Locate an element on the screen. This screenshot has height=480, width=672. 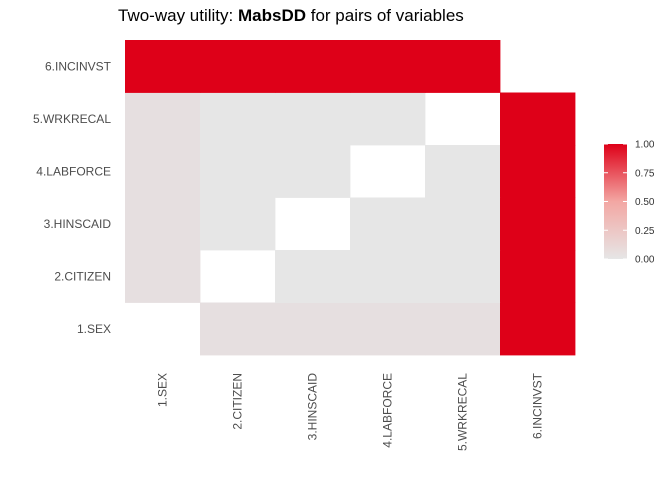
x-tick-label: 6.INCINVST is located at coordinates (538, 405).